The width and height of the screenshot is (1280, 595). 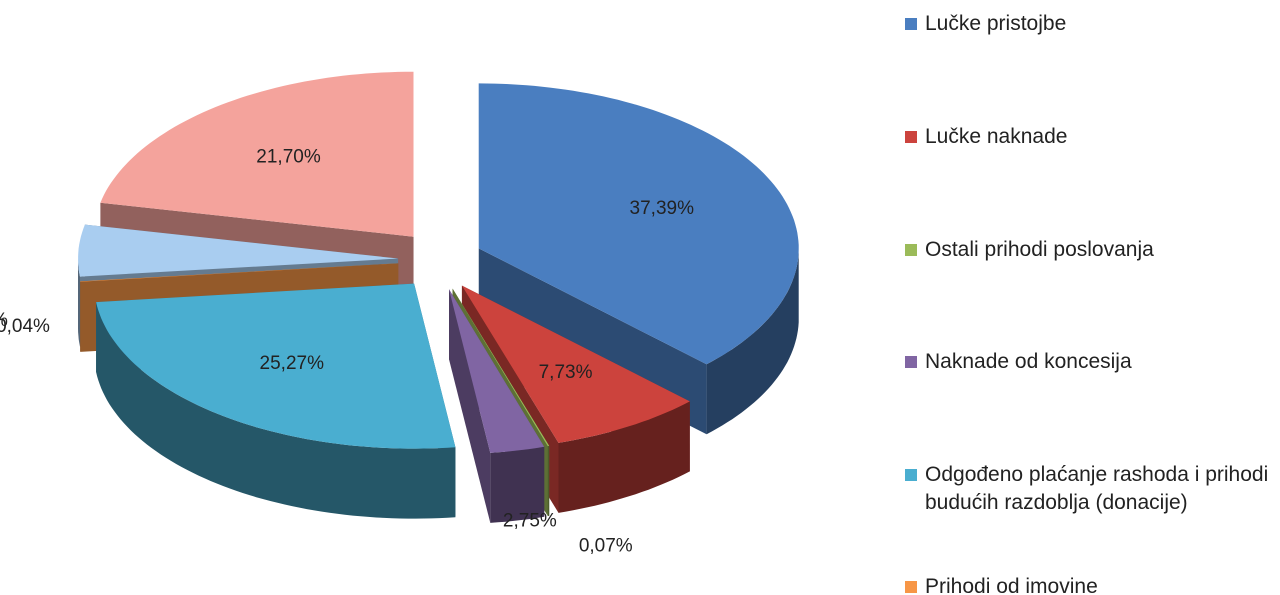 What do you see at coordinates (1090, 24) in the screenshot?
I see `legend-entry: Lučke pristojbe` at bounding box center [1090, 24].